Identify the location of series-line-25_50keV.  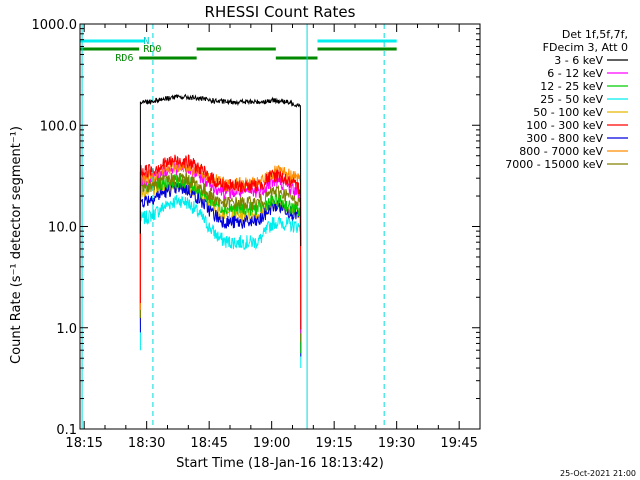
(220, 281).